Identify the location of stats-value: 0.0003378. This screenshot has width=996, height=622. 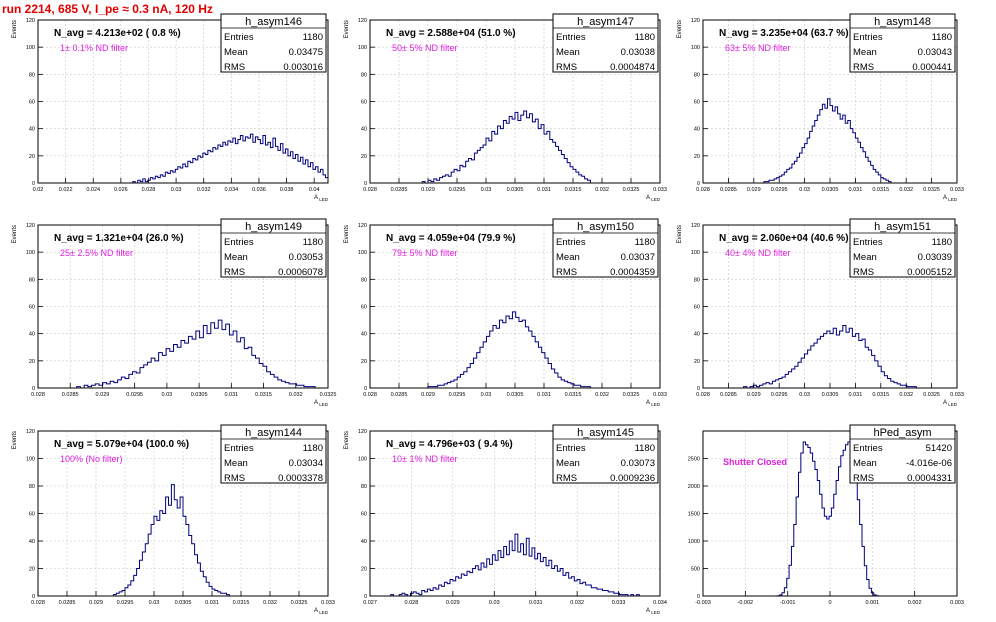
(300, 478).